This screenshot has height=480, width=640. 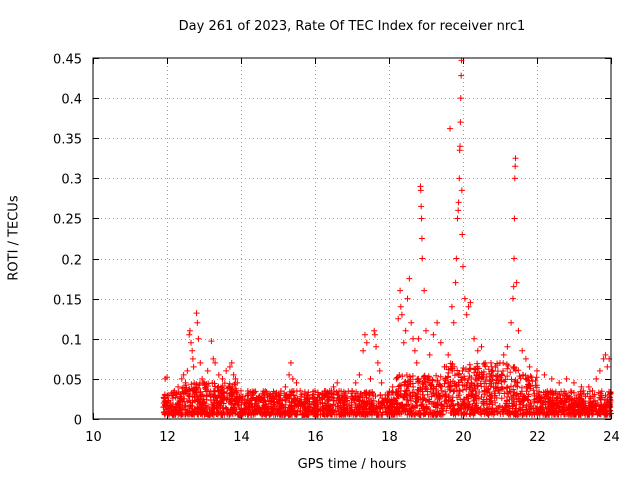 What do you see at coordinates (67, 381) in the screenshot?
I see `y-tick-label: 0.05` at bounding box center [67, 381].